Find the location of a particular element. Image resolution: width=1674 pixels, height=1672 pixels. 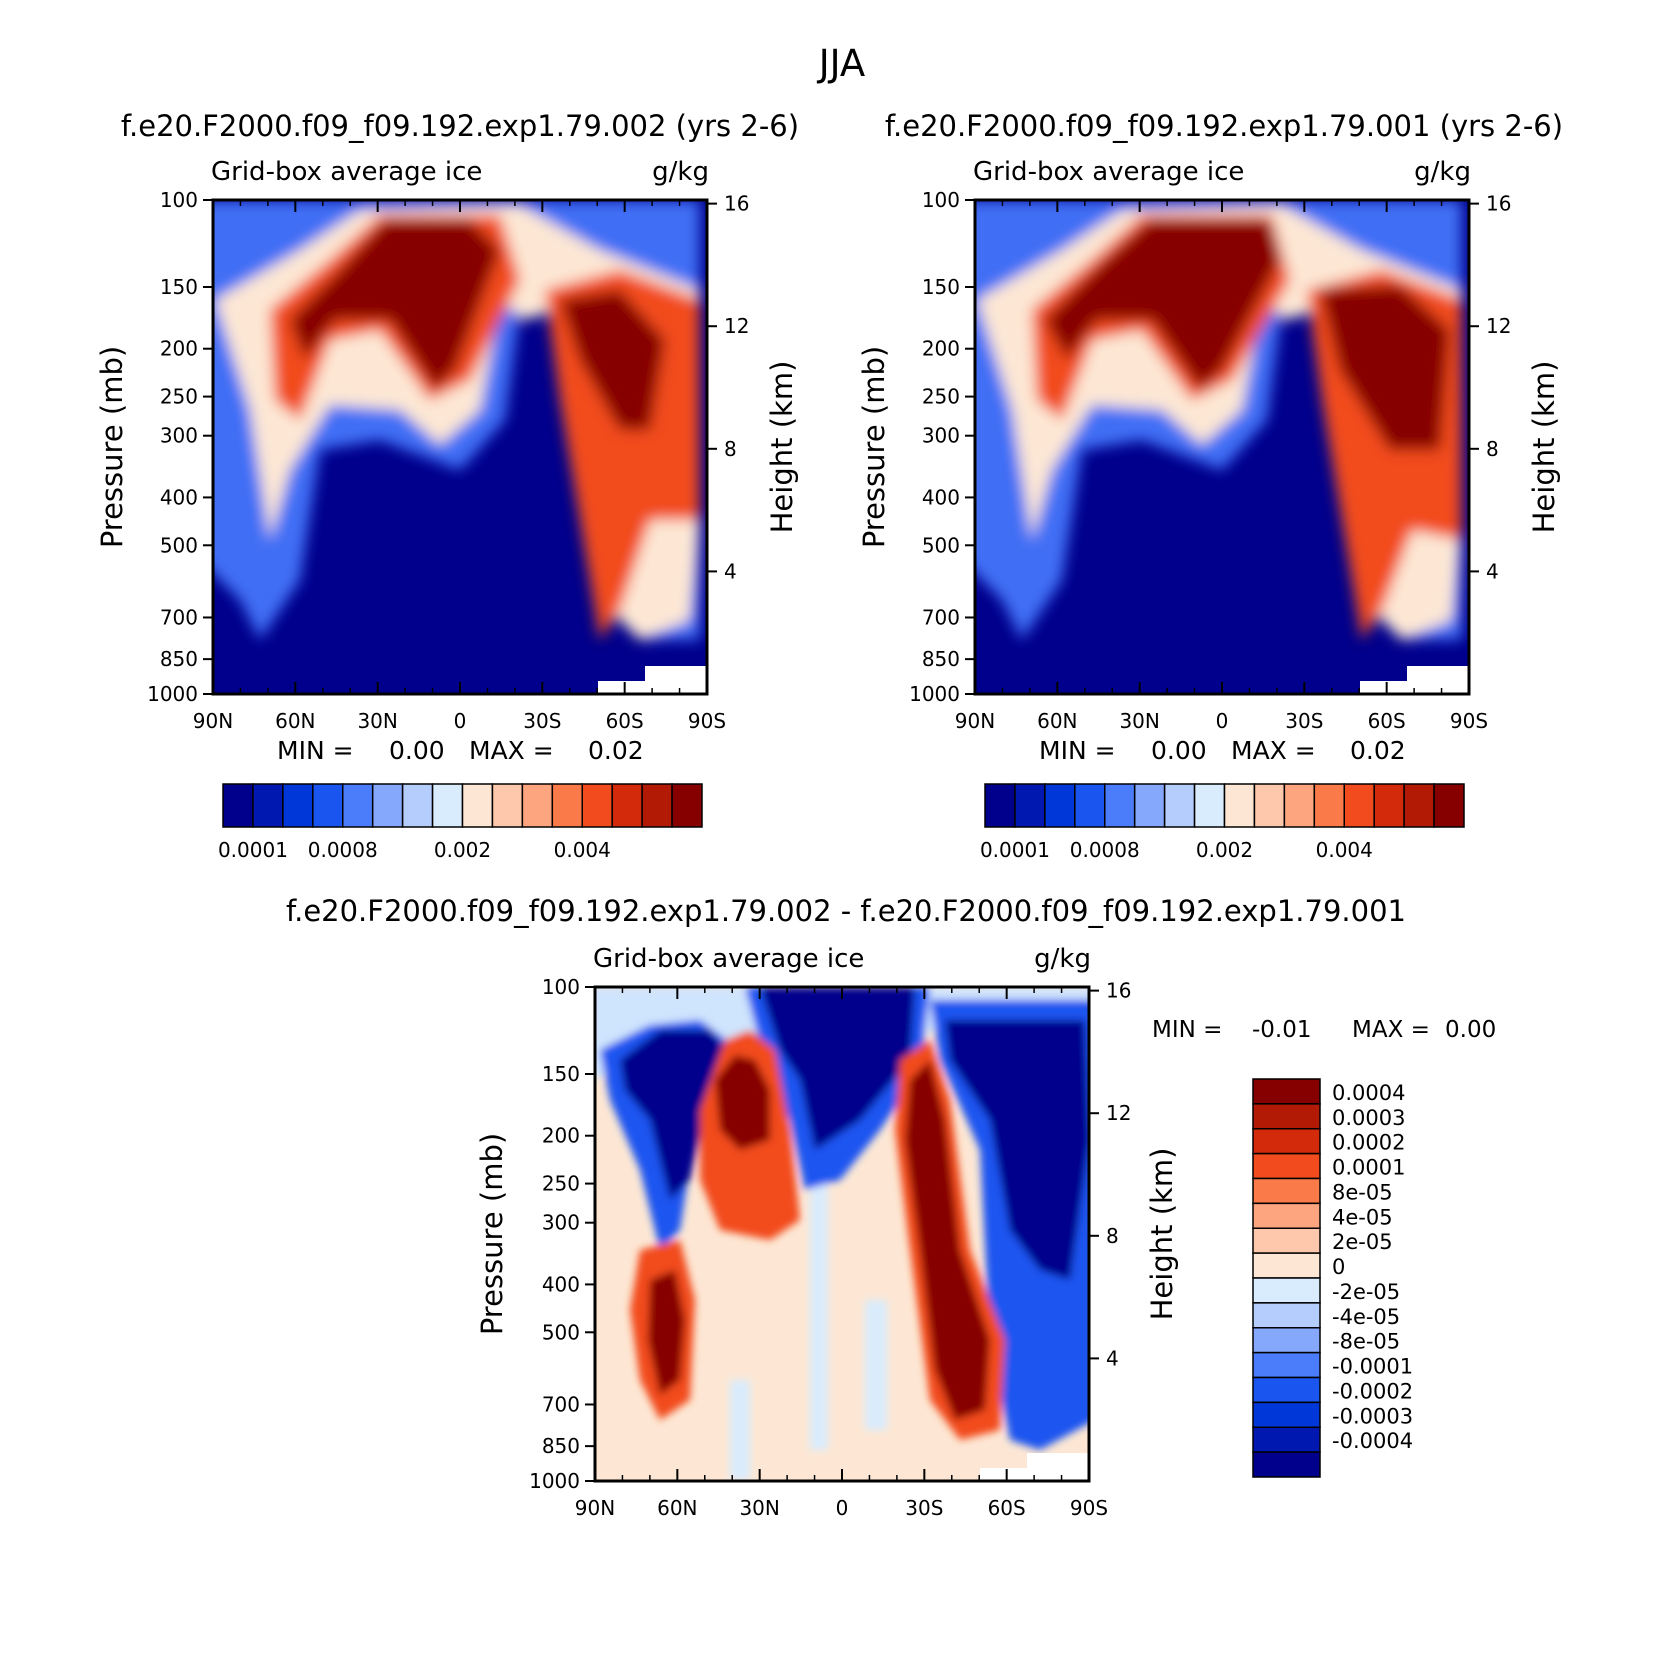

max-value: 0.02 is located at coordinates (1378, 750).